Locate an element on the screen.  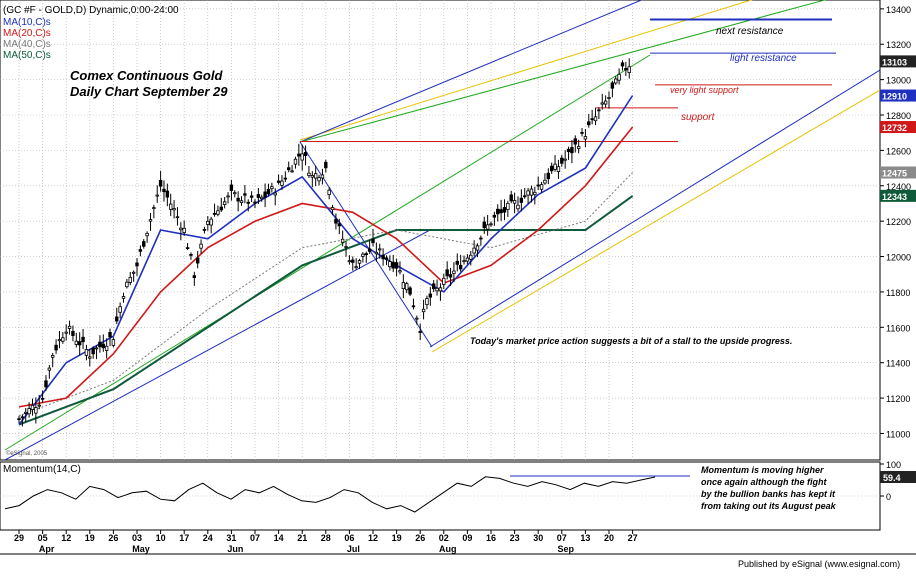
x-day-label: 06 is located at coordinates (349, 538).